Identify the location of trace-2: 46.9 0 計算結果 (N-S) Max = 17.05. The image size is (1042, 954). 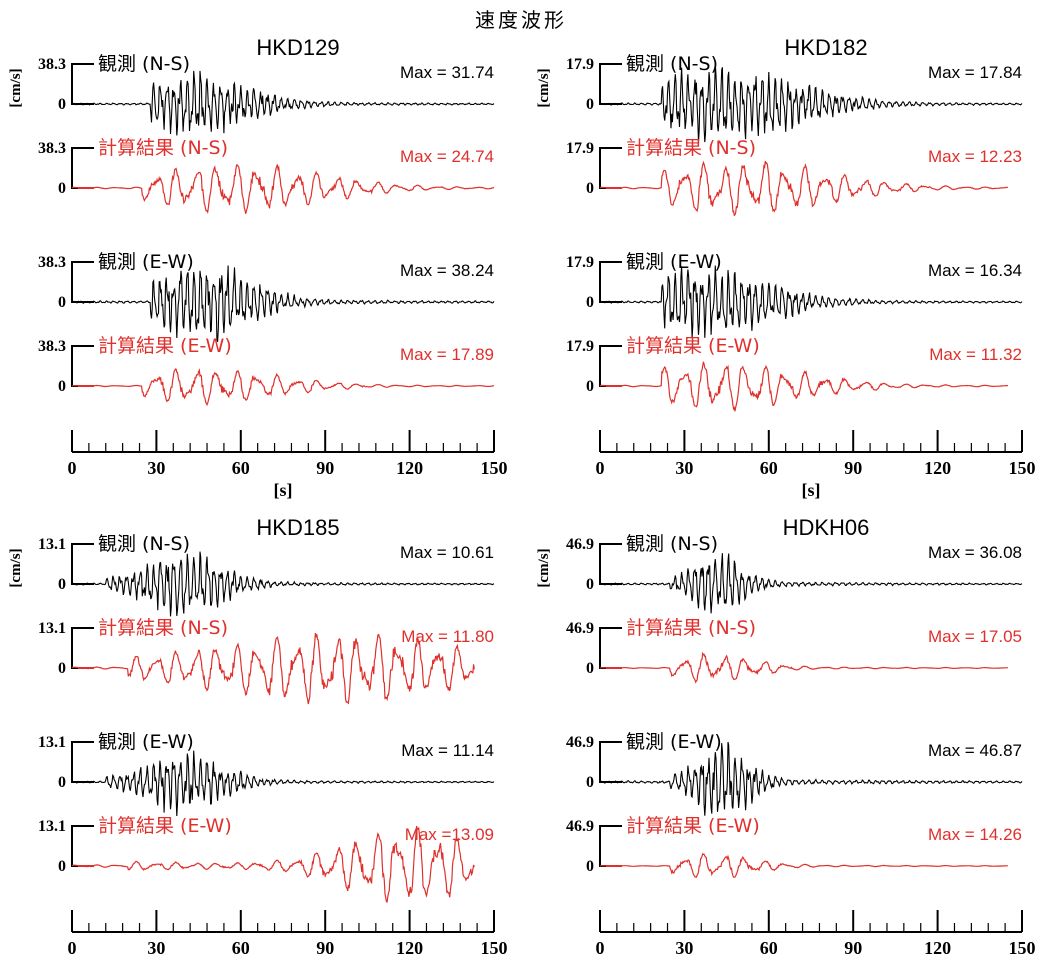
(794, 650).